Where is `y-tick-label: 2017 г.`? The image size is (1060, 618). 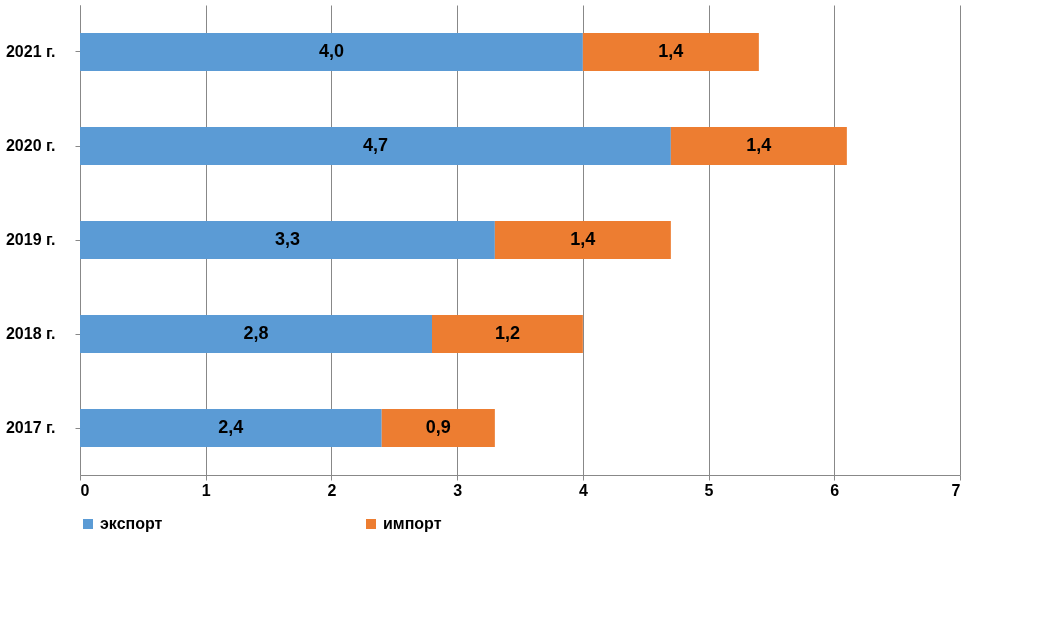 y-tick-label: 2017 г. is located at coordinates (30, 427).